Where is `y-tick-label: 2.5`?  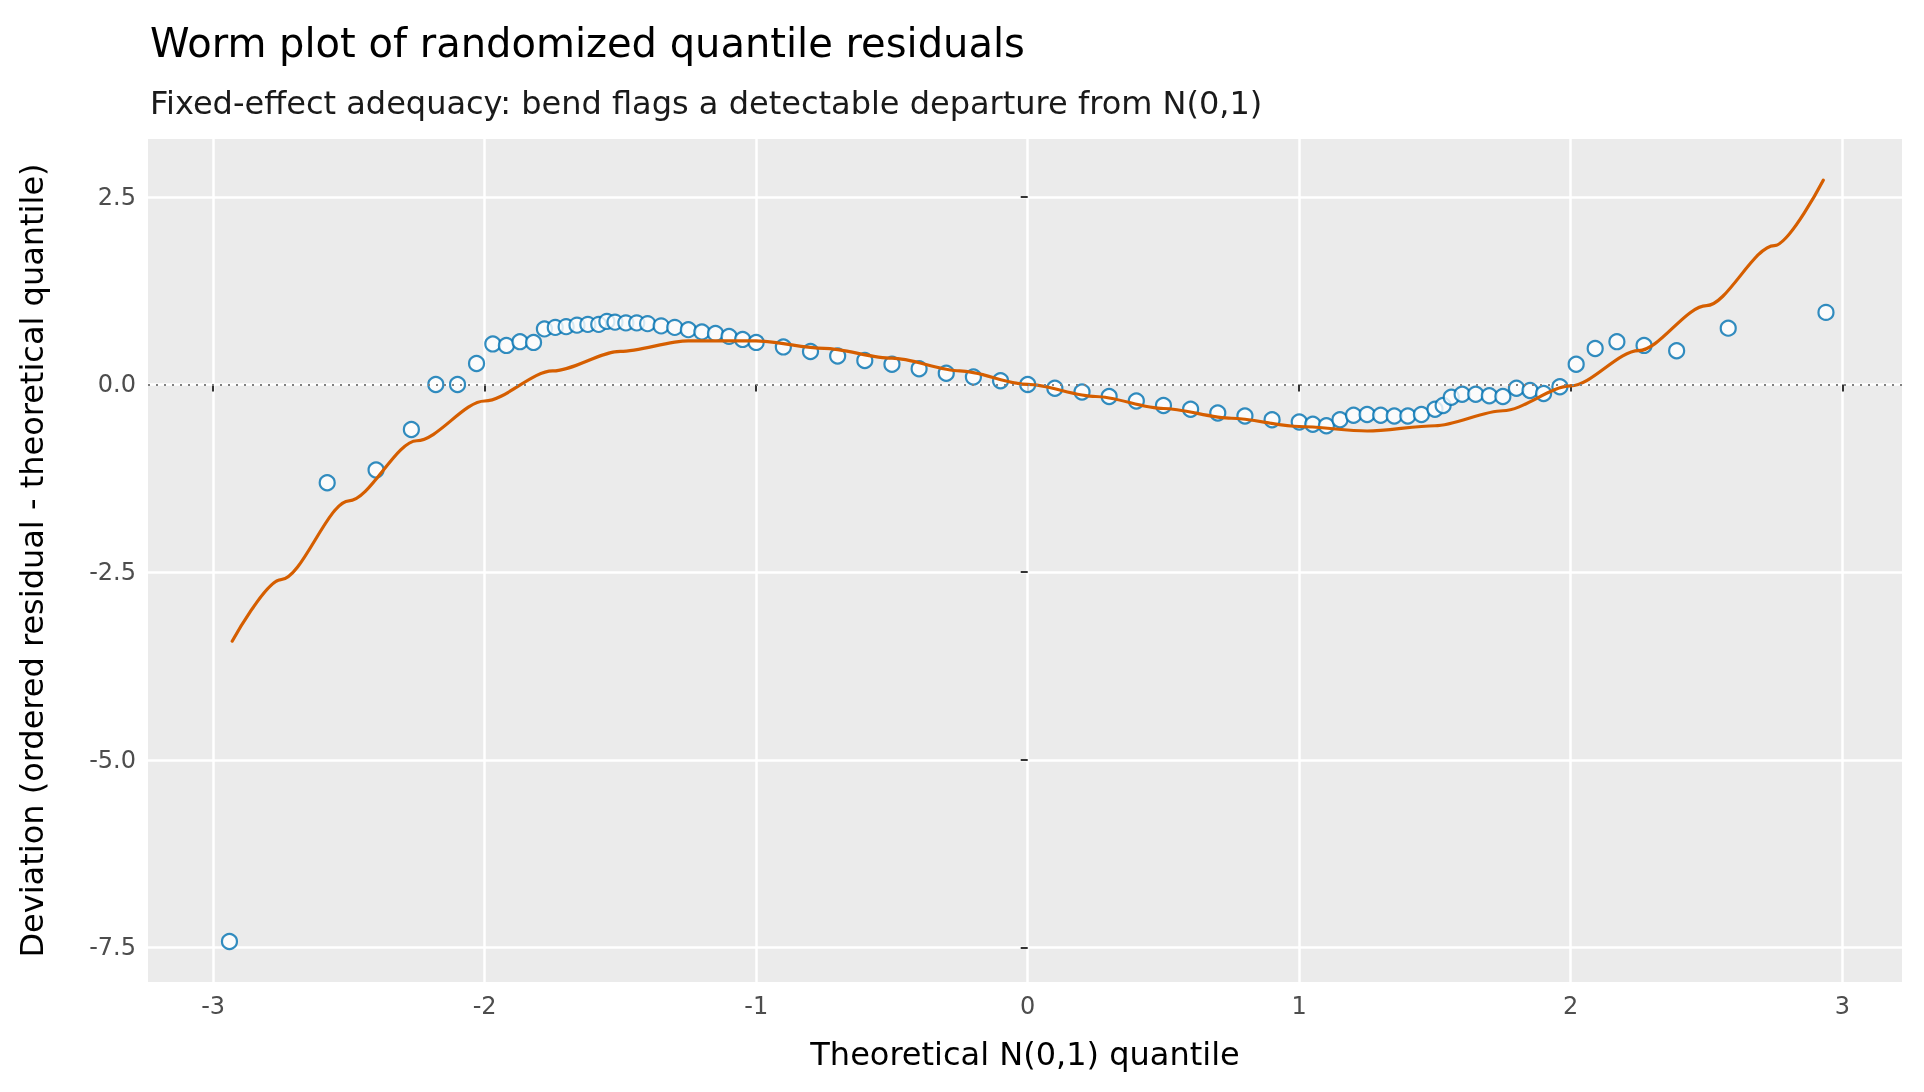
y-tick-label: 2.5 is located at coordinates (116, 196).